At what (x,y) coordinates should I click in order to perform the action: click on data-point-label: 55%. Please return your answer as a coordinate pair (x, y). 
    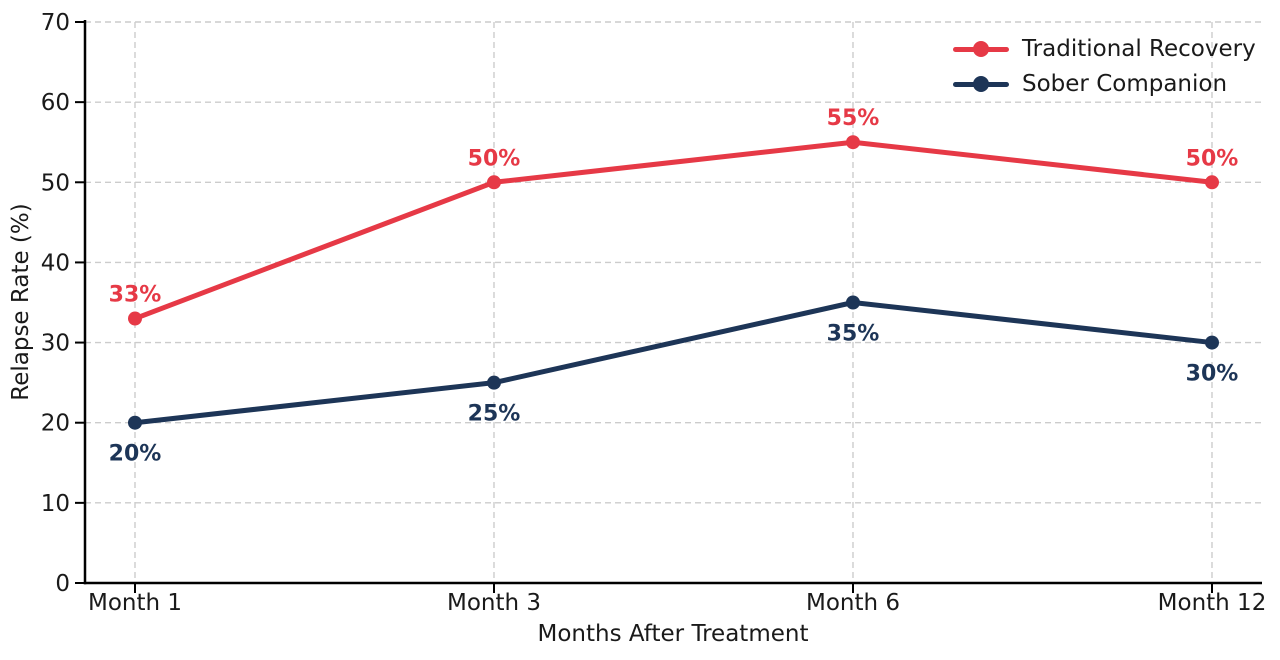
    Looking at the image, I should click on (853, 118).